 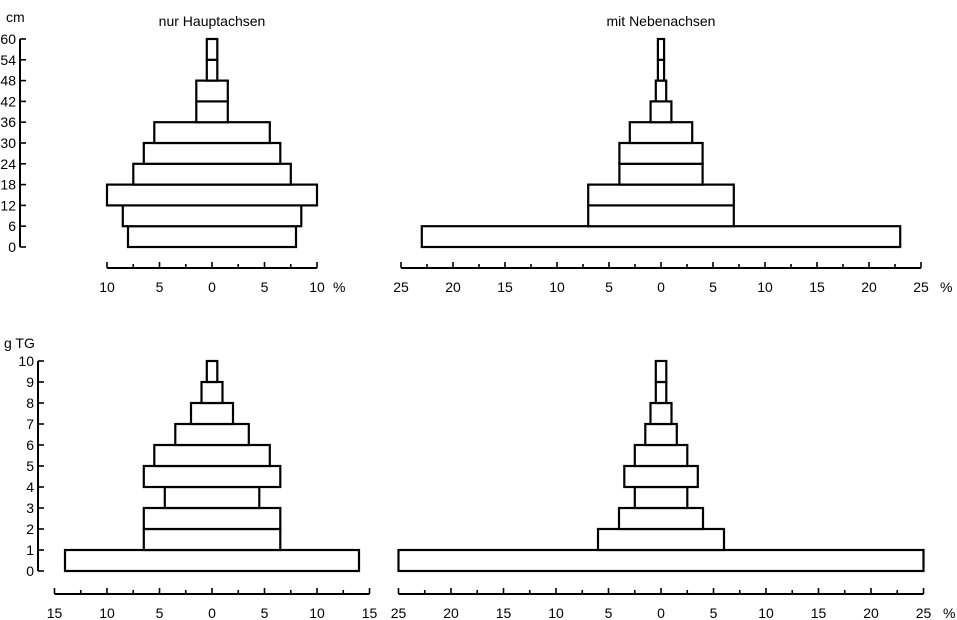 I want to click on y-tick-label: 10, so click(x=26, y=361).